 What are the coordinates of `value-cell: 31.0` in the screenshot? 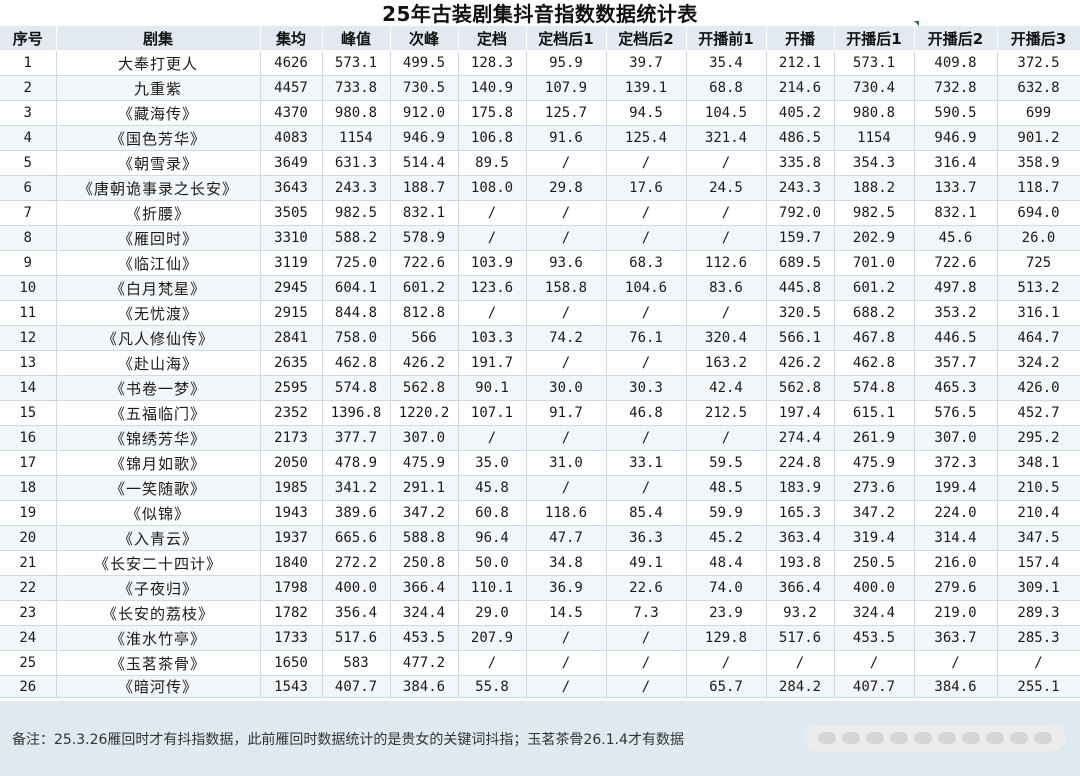 It's located at (566, 463).